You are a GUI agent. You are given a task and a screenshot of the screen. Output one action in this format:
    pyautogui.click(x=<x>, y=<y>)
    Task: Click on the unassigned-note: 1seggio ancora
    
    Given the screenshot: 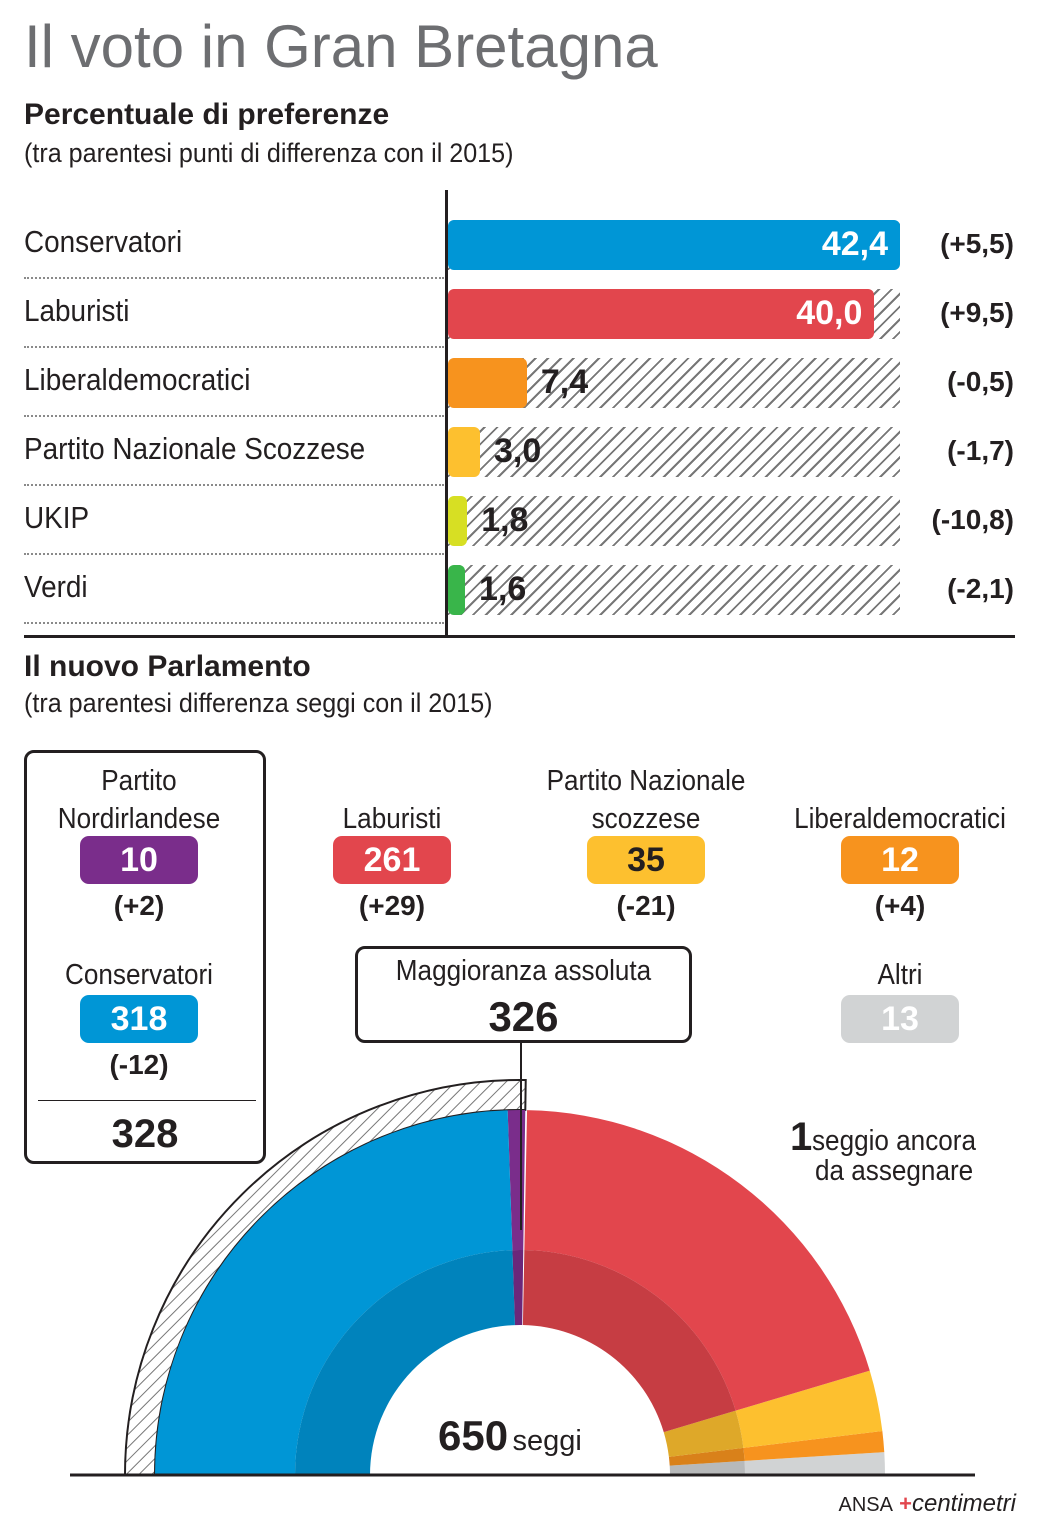 What is the action you would take?
    pyautogui.click(x=892, y=1137)
    